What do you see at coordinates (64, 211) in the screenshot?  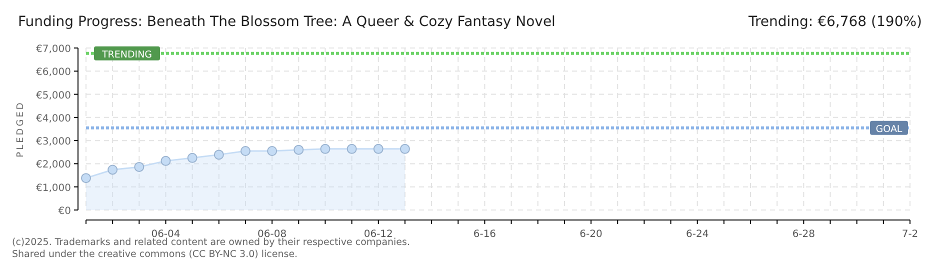 I see `y-tick-label: €0` at bounding box center [64, 211].